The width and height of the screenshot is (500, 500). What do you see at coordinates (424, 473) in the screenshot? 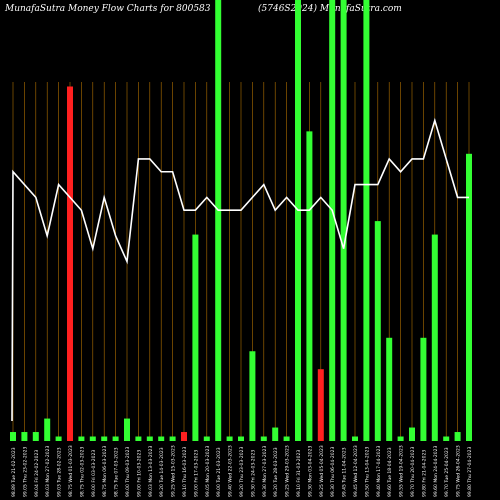
I see `x-tick-label: 99.80 Fri 21-04-2023` at bounding box center [424, 473].